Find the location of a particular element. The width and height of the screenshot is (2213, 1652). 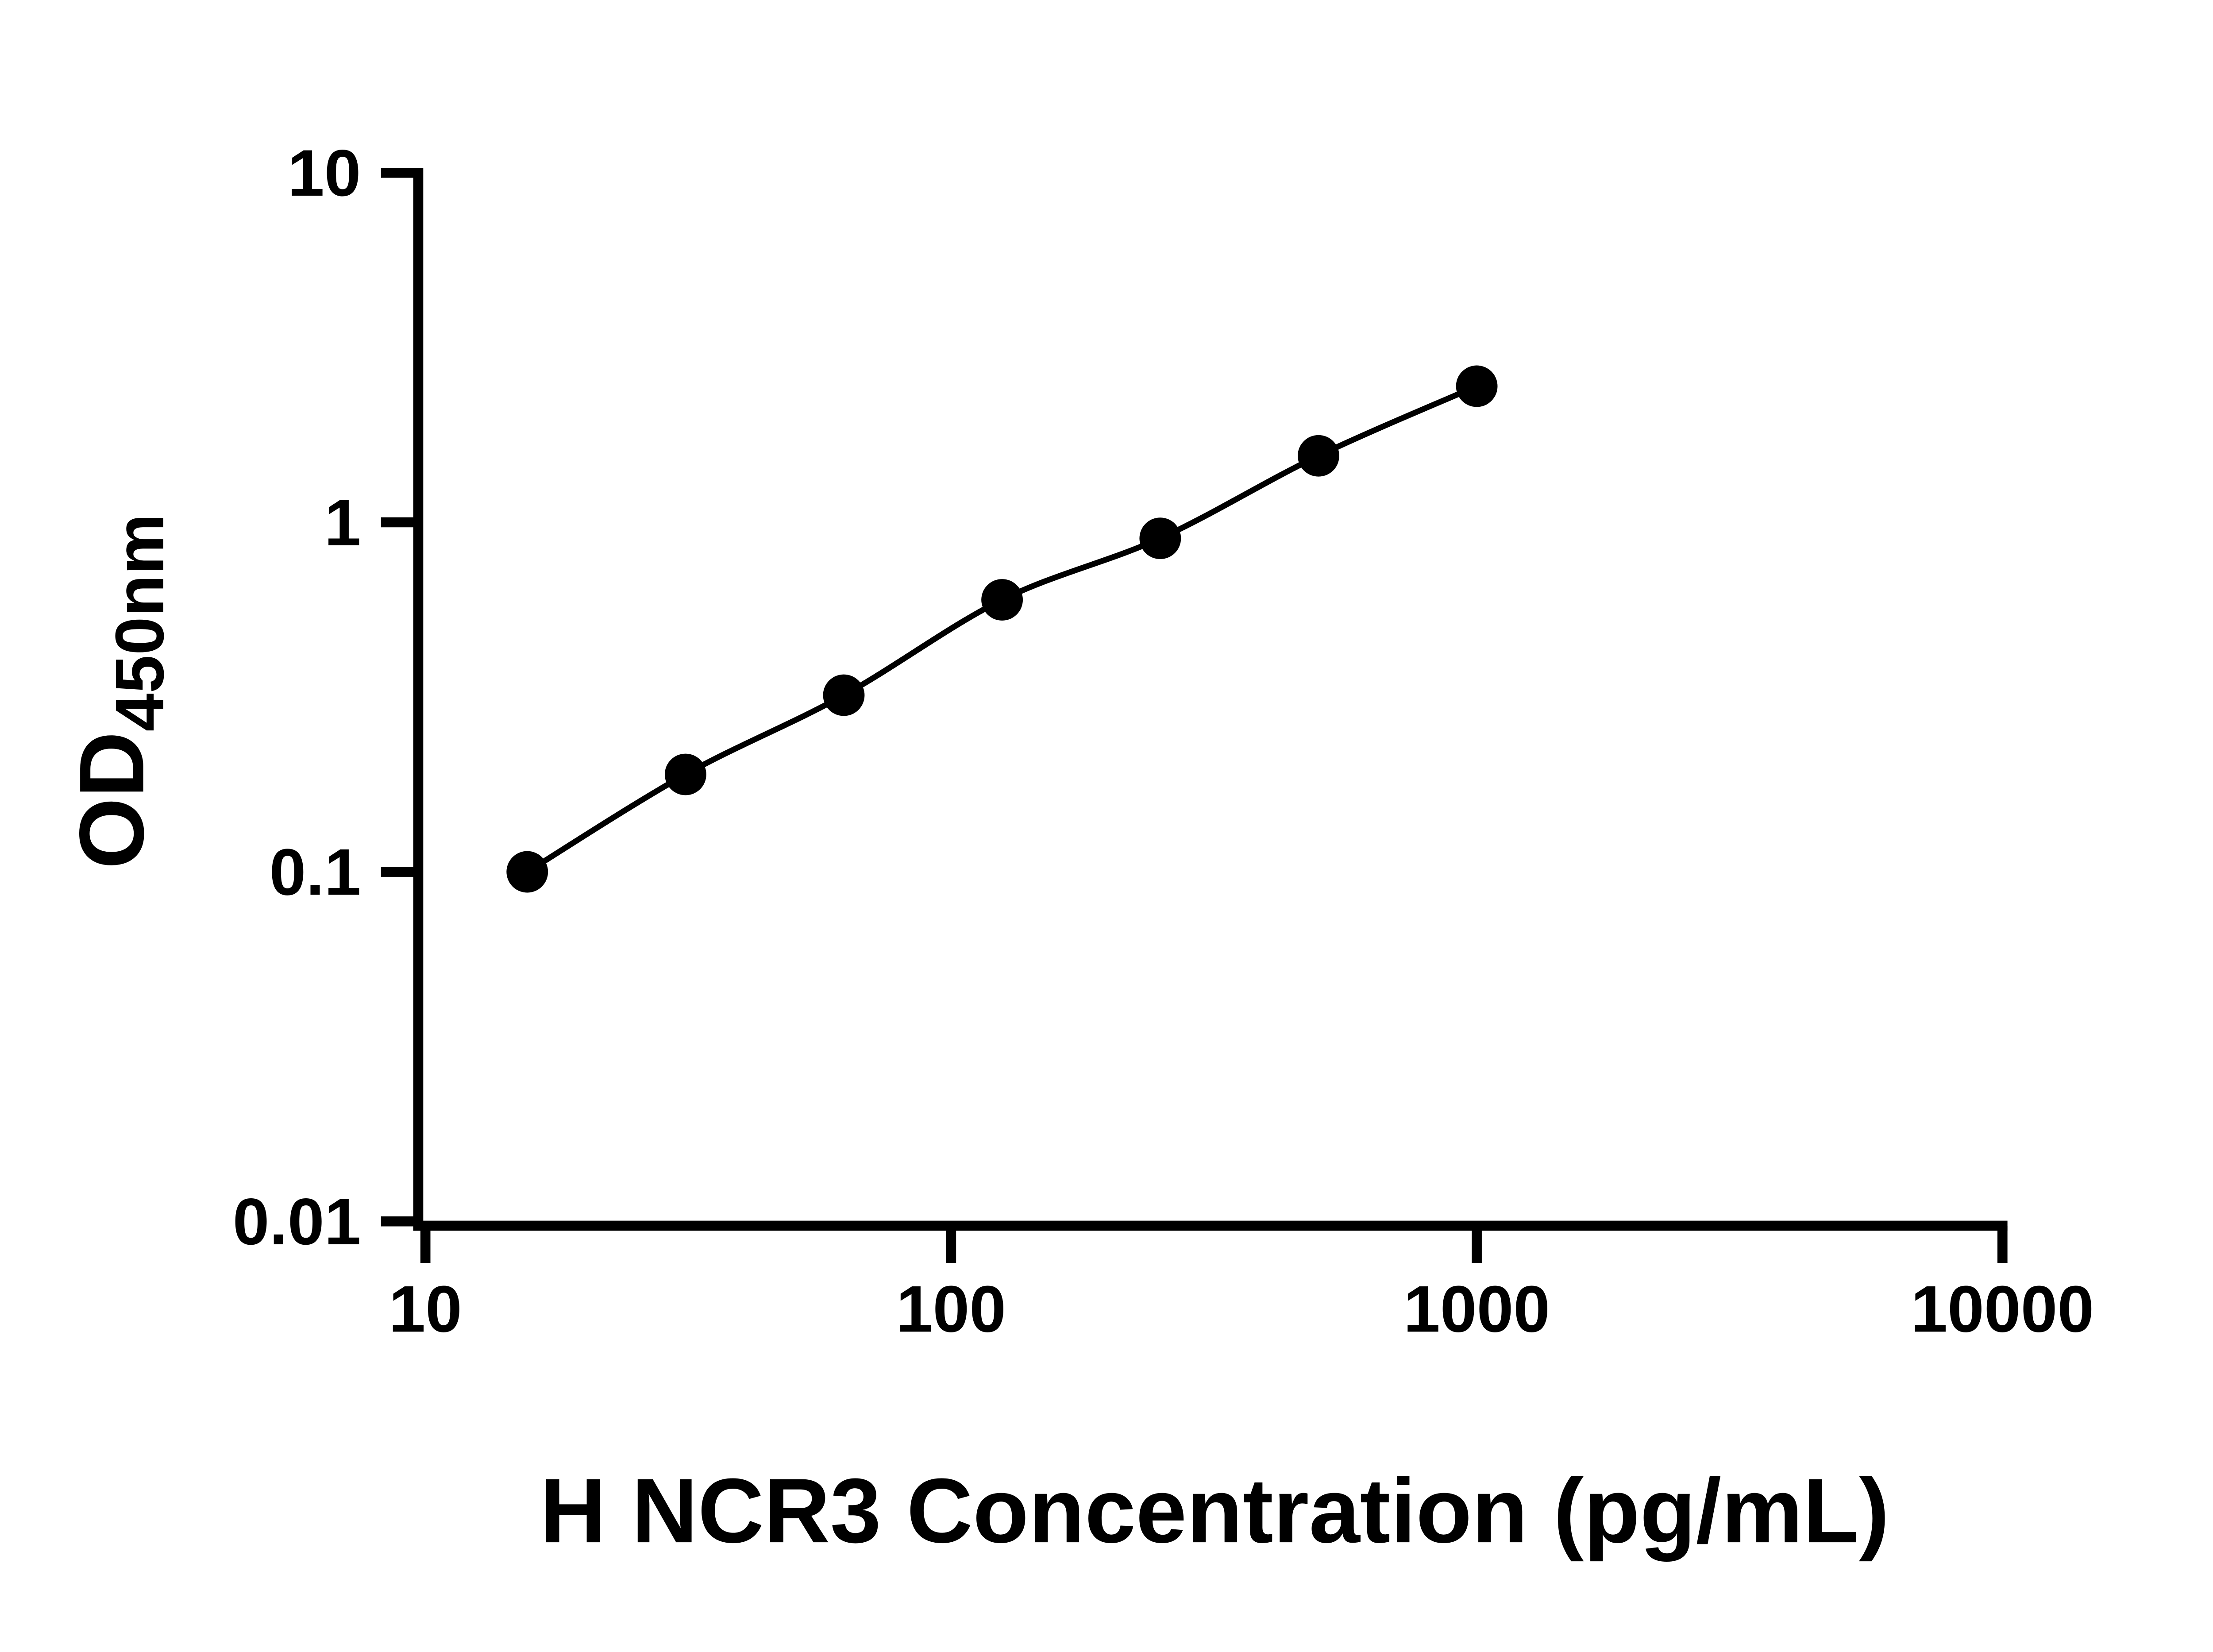

x-axis-title: H NCR3 Concentration (pg/mL) is located at coordinates (1214, 1510).